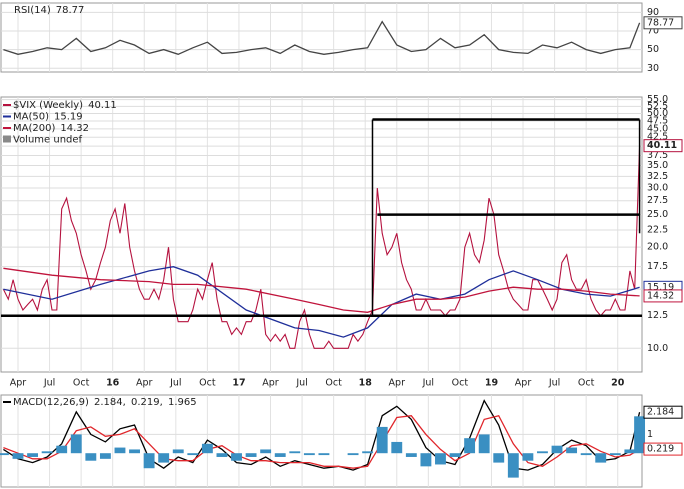 This screenshot has width=684, height=489. What do you see at coordinates (366, 383) in the screenshot?
I see `x-tick-label: 18` at bounding box center [366, 383].